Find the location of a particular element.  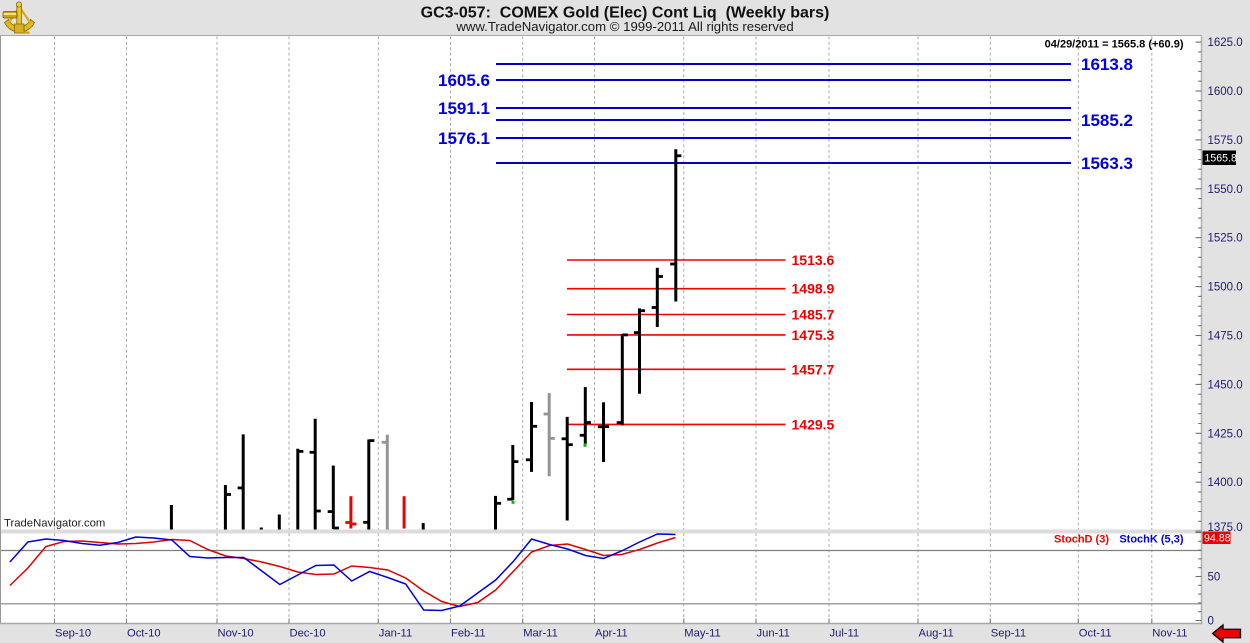

svg-text: Oct-11 is located at coordinates (1095, 634).